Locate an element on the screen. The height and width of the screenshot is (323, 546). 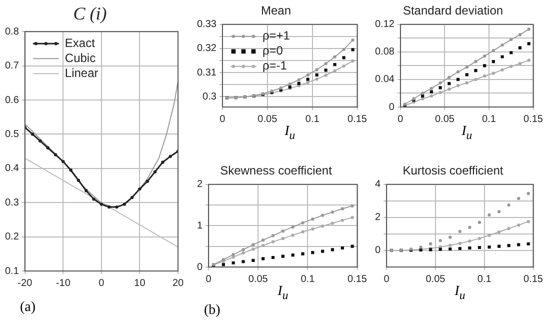
y-tick-label: 0.8 is located at coordinates (12, 32).